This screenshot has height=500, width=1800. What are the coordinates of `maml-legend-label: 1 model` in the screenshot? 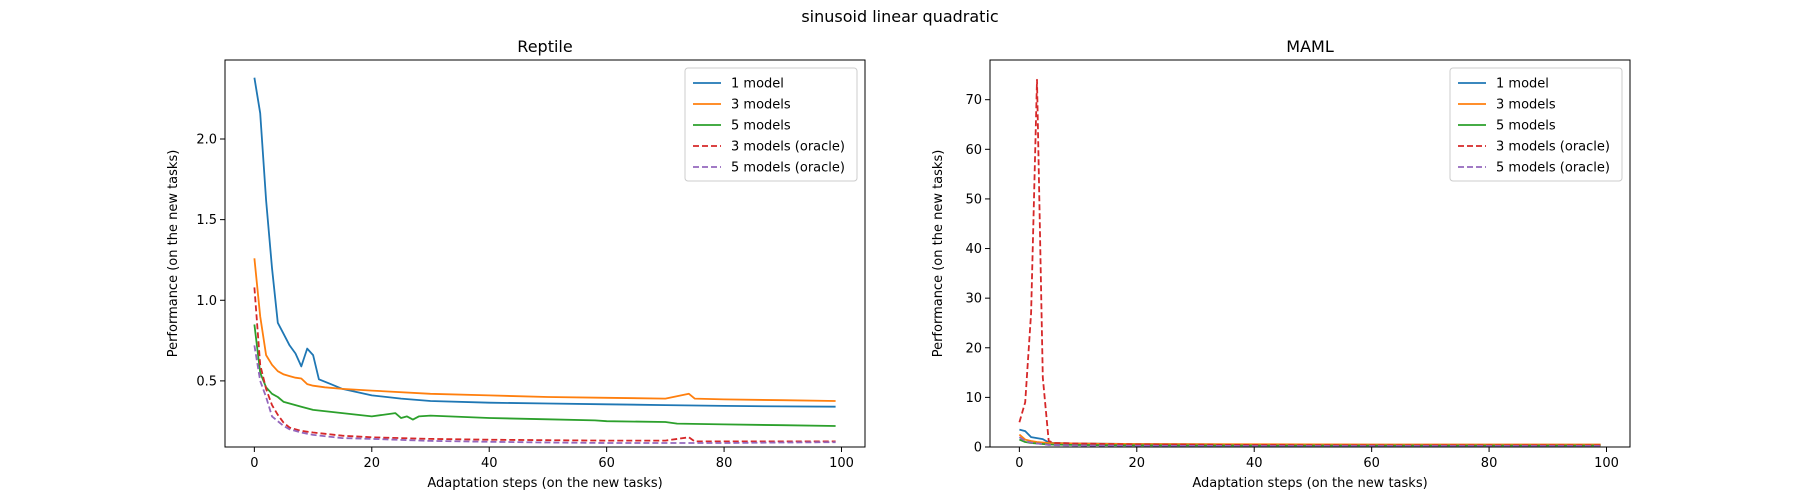 It's located at (1522, 84).